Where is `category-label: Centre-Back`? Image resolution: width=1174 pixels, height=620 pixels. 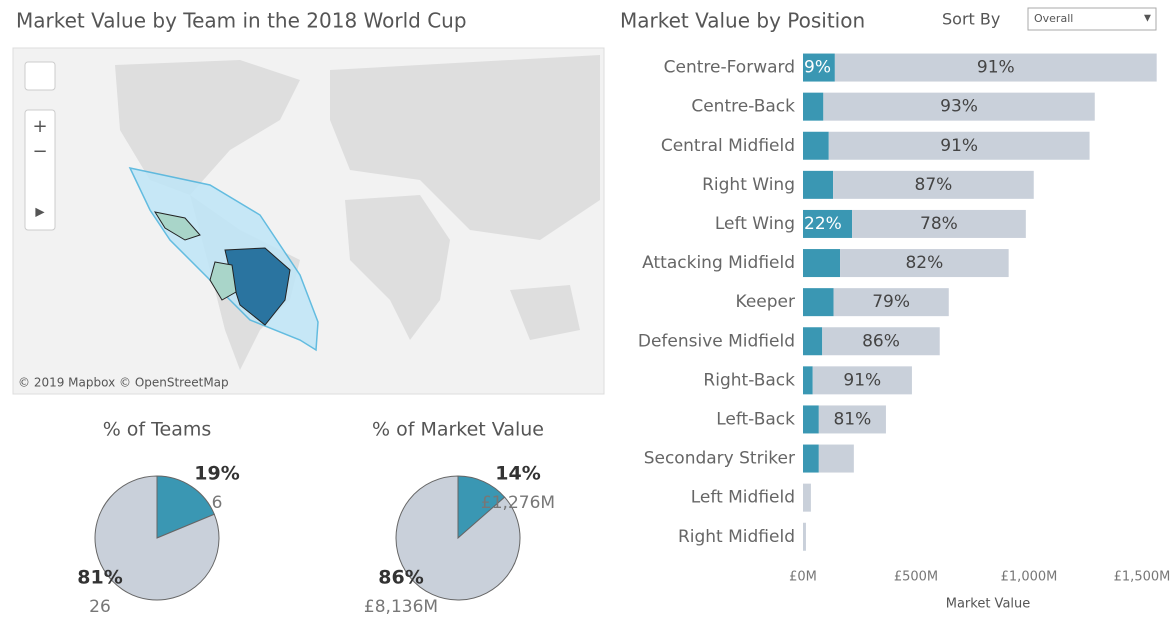 category-label: Centre-Back is located at coordinates (743, 107).